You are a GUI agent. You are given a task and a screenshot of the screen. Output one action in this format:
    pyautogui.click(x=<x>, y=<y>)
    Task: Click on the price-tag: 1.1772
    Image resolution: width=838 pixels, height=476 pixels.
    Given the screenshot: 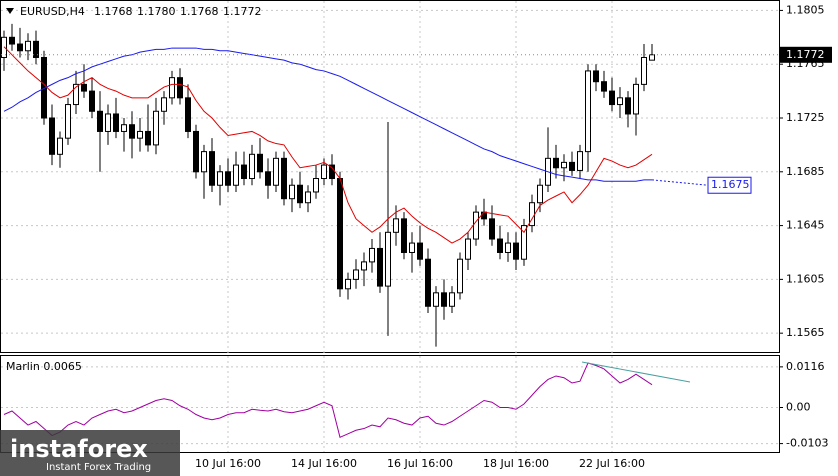 What is the action you would take?
    pyautogui.click(x=805, y=54)
    